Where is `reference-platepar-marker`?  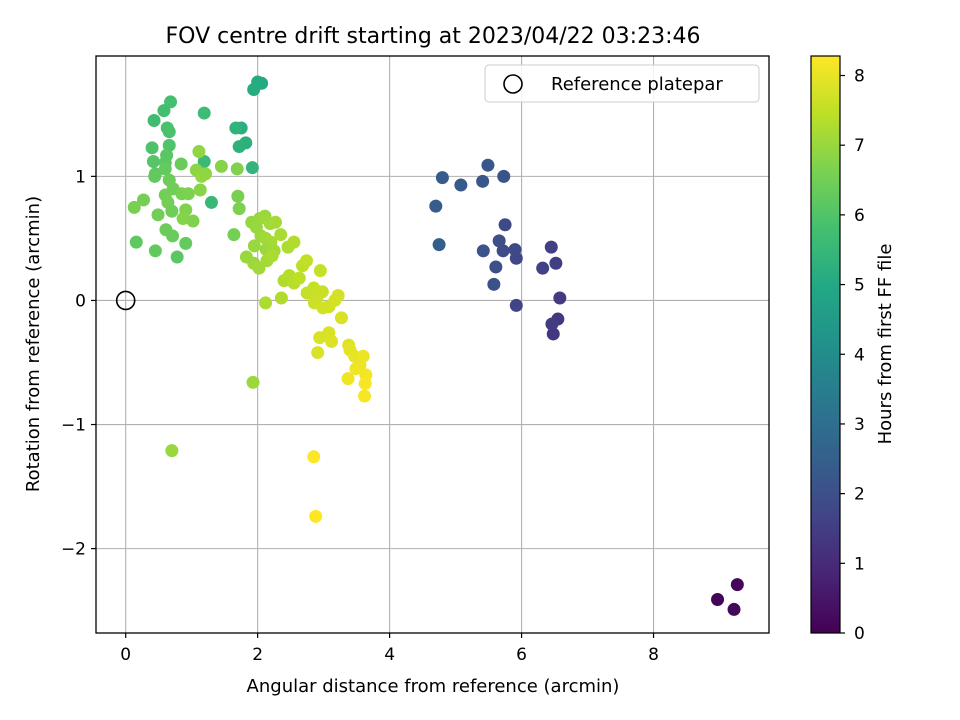
reference-platepar-marker is located at coordinates (125, 300).